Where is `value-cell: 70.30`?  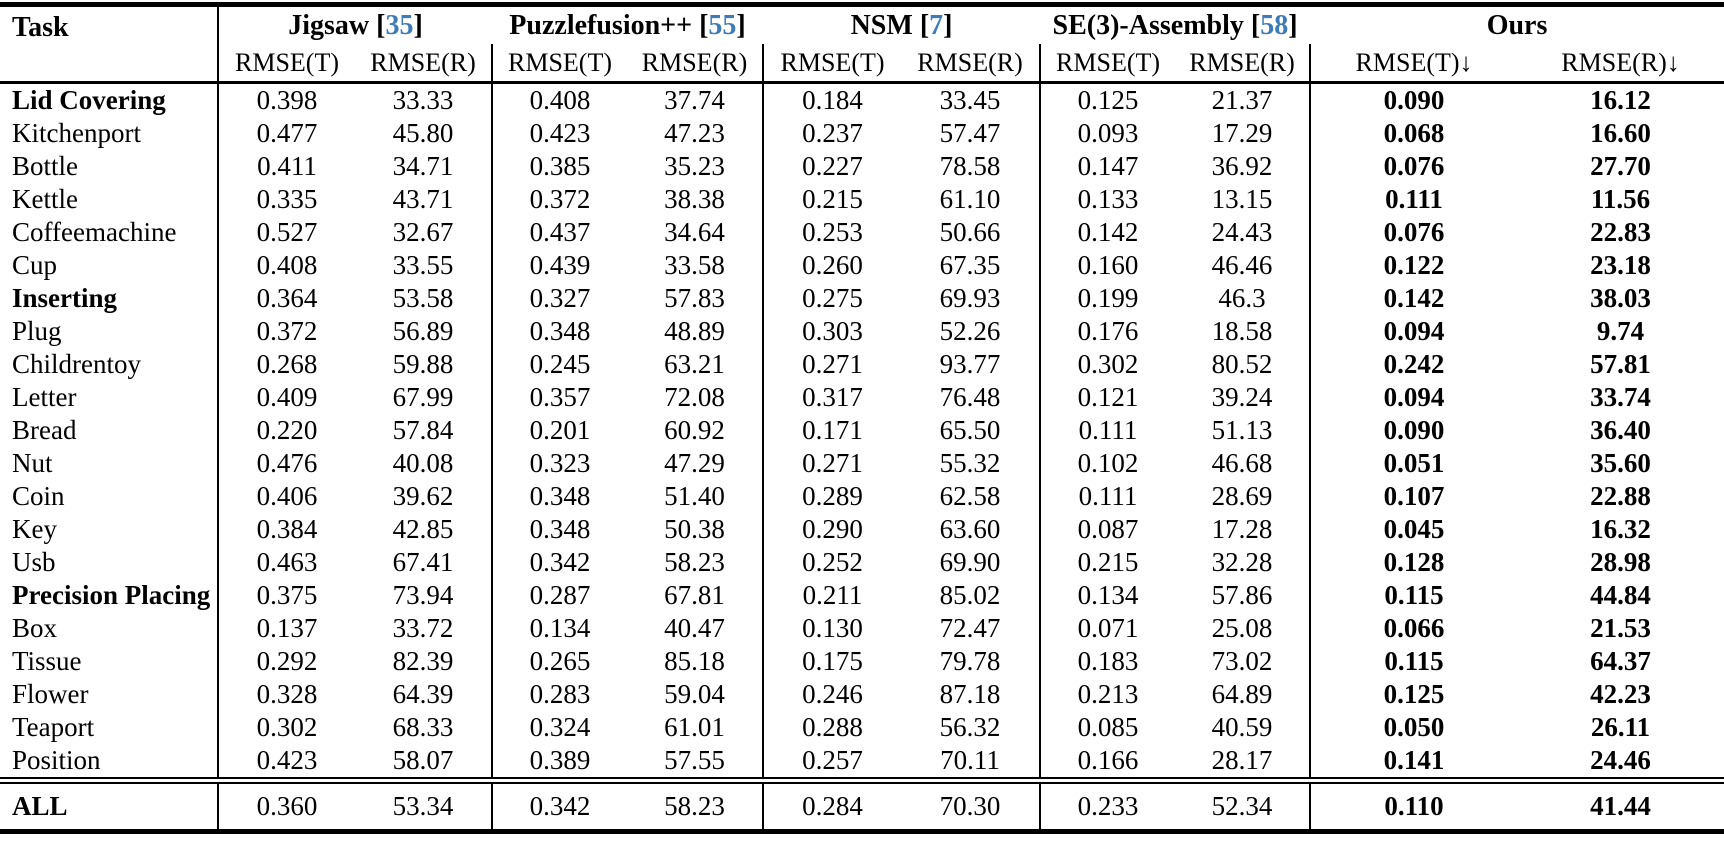
value-cell: 70.30 is located at coordinates (971, 804).